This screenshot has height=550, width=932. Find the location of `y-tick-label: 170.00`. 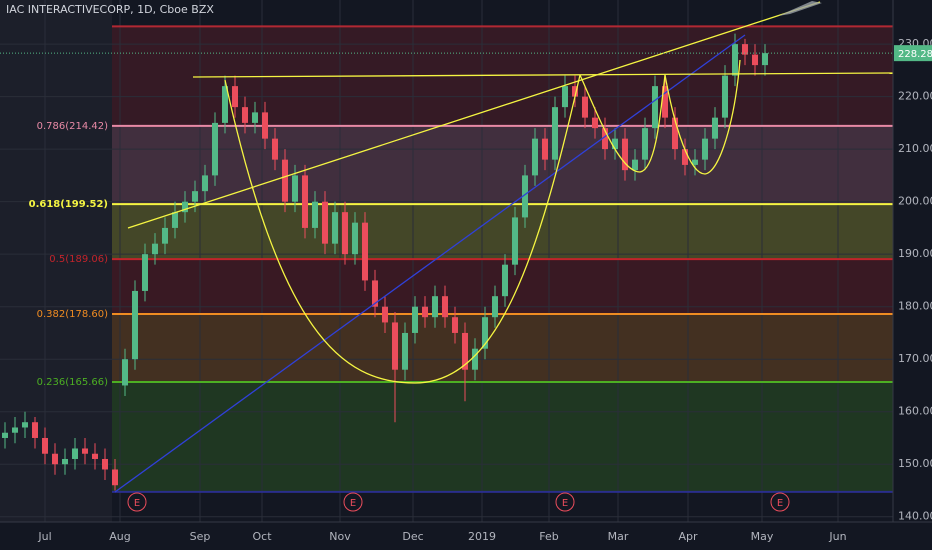

y-tick-label: 170.00 is located at coordinates (915, 358).